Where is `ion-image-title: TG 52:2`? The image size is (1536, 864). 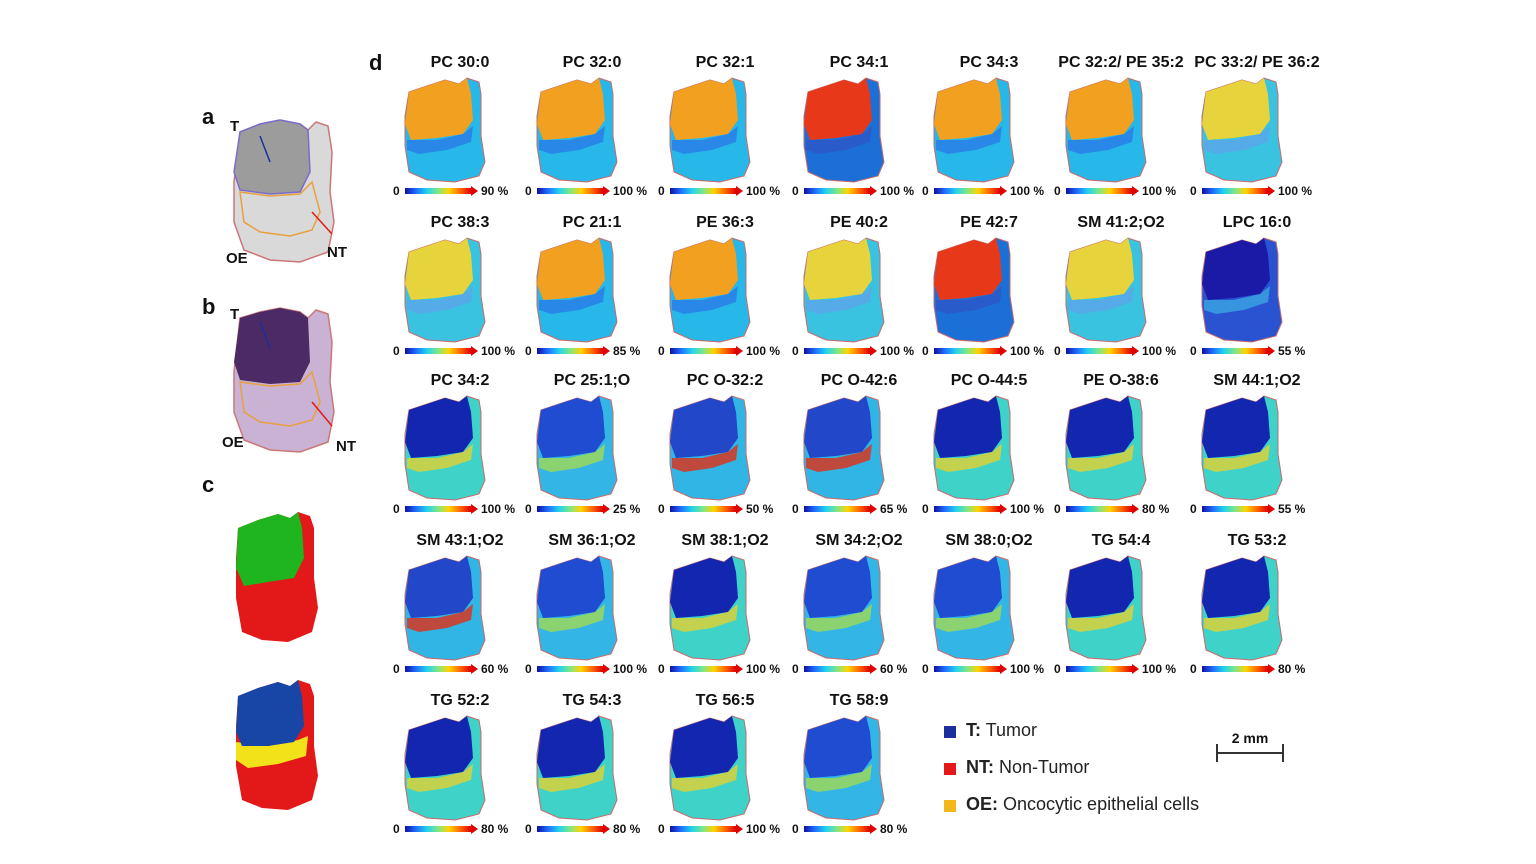 ion-image-title: TG 52:2 is located at coordinates (460, 700).